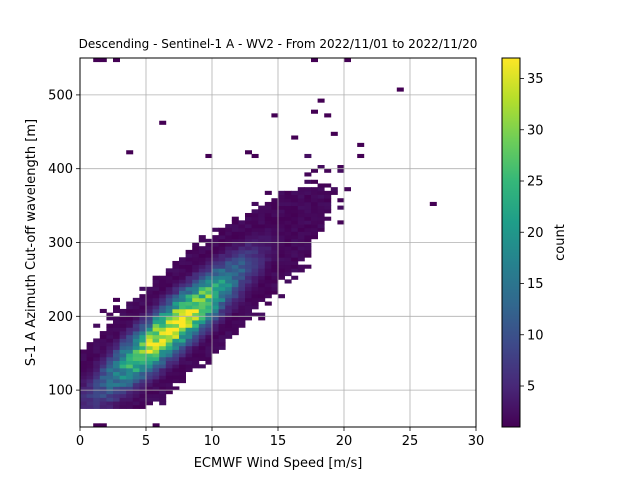 The image size is (640, 480). Describe the element at coordinates (278, 463) in the screenshot. I see `x-axis-label: ECMWF Wind Speed [m/s]` at that location.